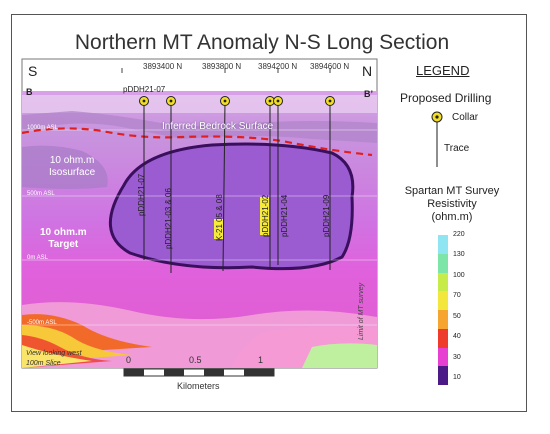 This screenshot has height=434, width=550. Describe the element at coordinates (459, 255) in the screenshot. I see `colorbar-label: 130` at that location.